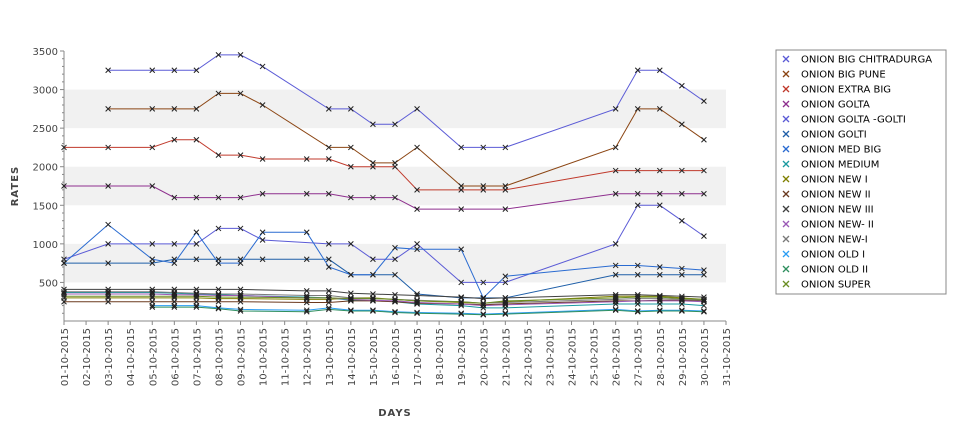 The image size is (975, 429). Describe the element at coordinates (264, 357) in the screenshot. I see `x-tick-label: 10-10-2015` at that location.